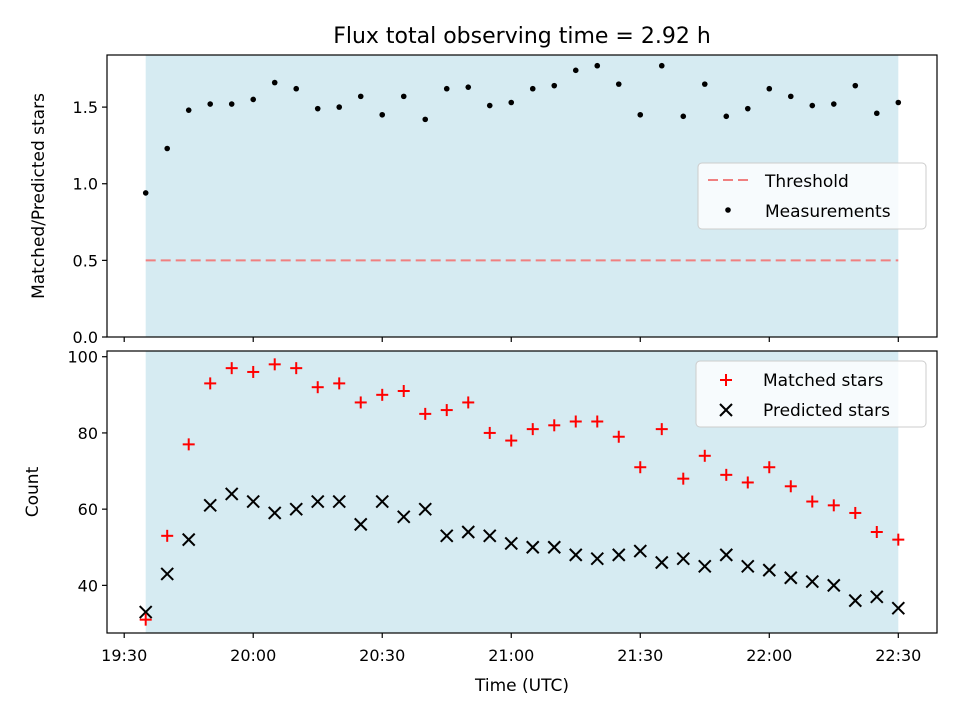 This screenshot has height=720, width=960. I want to click on x-tick-label: 19:30, so click(124, 655).